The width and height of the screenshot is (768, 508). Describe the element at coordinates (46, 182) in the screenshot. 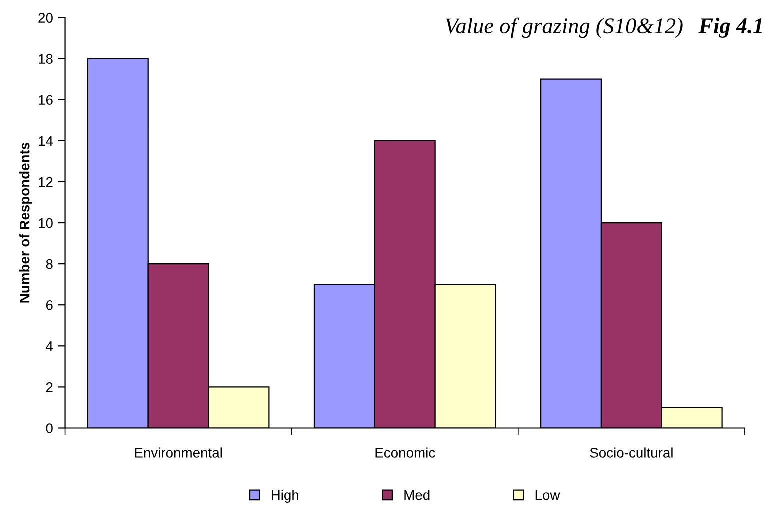

I see `y-tick-label: 12` at that location.